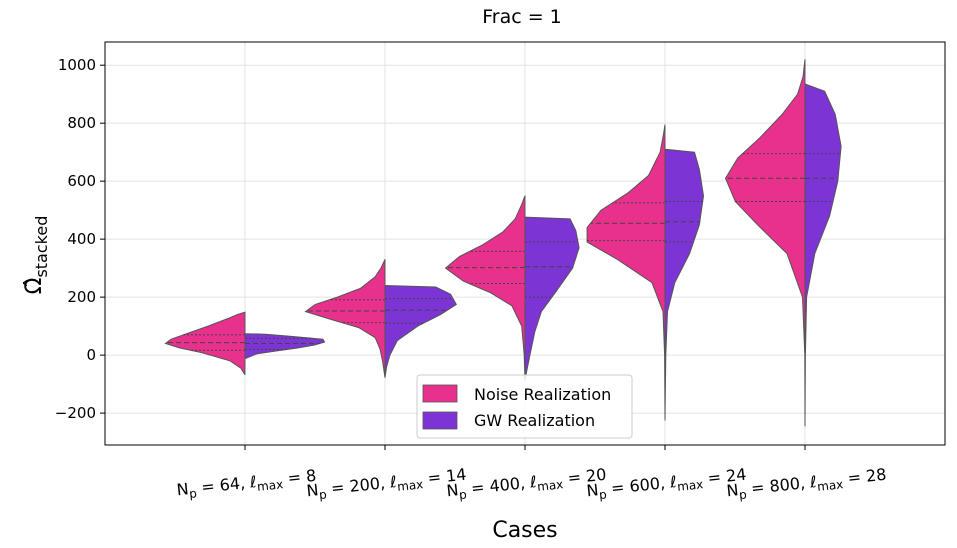 The width and height of the screenshot is (957, 548). What do you see at coordinates (75, 413) in the screenshot?
I see `y-tick-label: −200` at bounding box center [75, 413].